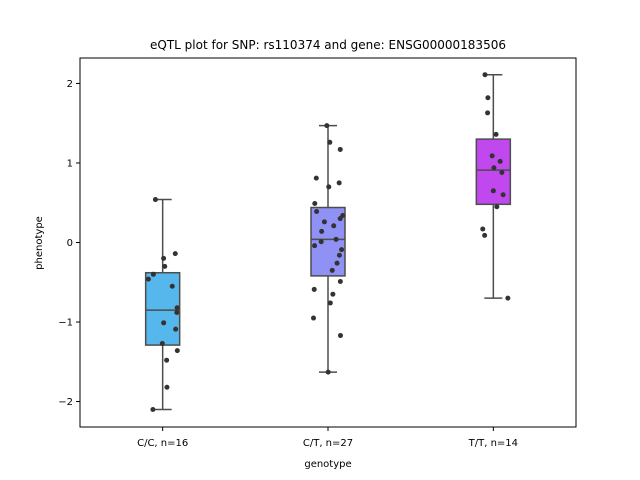 The image size is (640, 480). I want to click on x-tick-label: C/T, n=27, so click(328, 443).